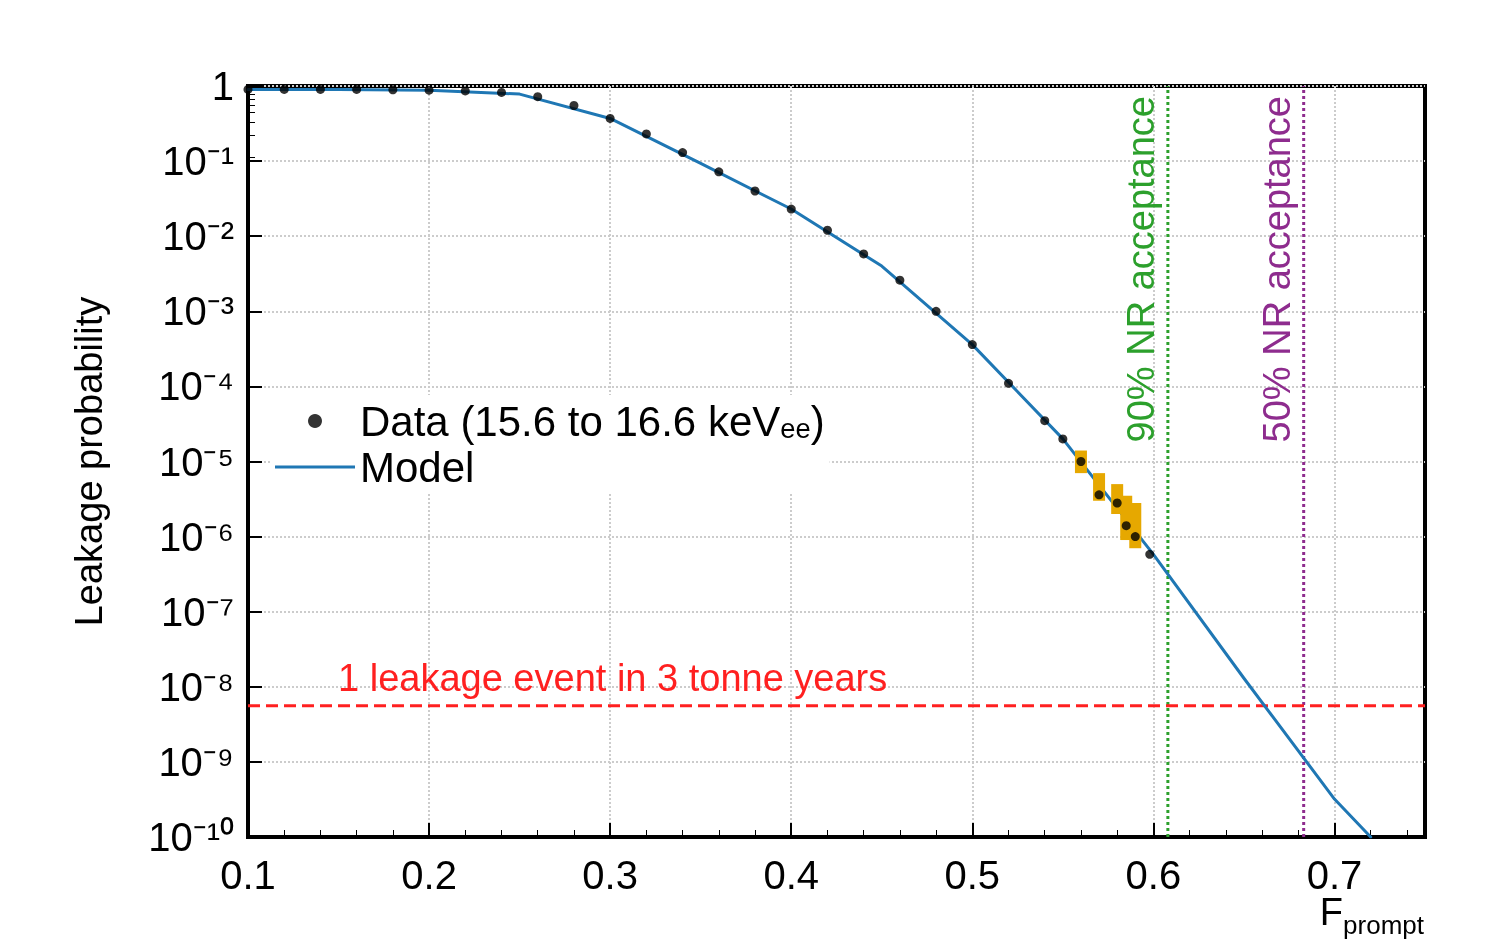 The height and width of the screenshot is (951, 1486). I want to click on y-axis-title: Leakage probability, so click(89, 461).